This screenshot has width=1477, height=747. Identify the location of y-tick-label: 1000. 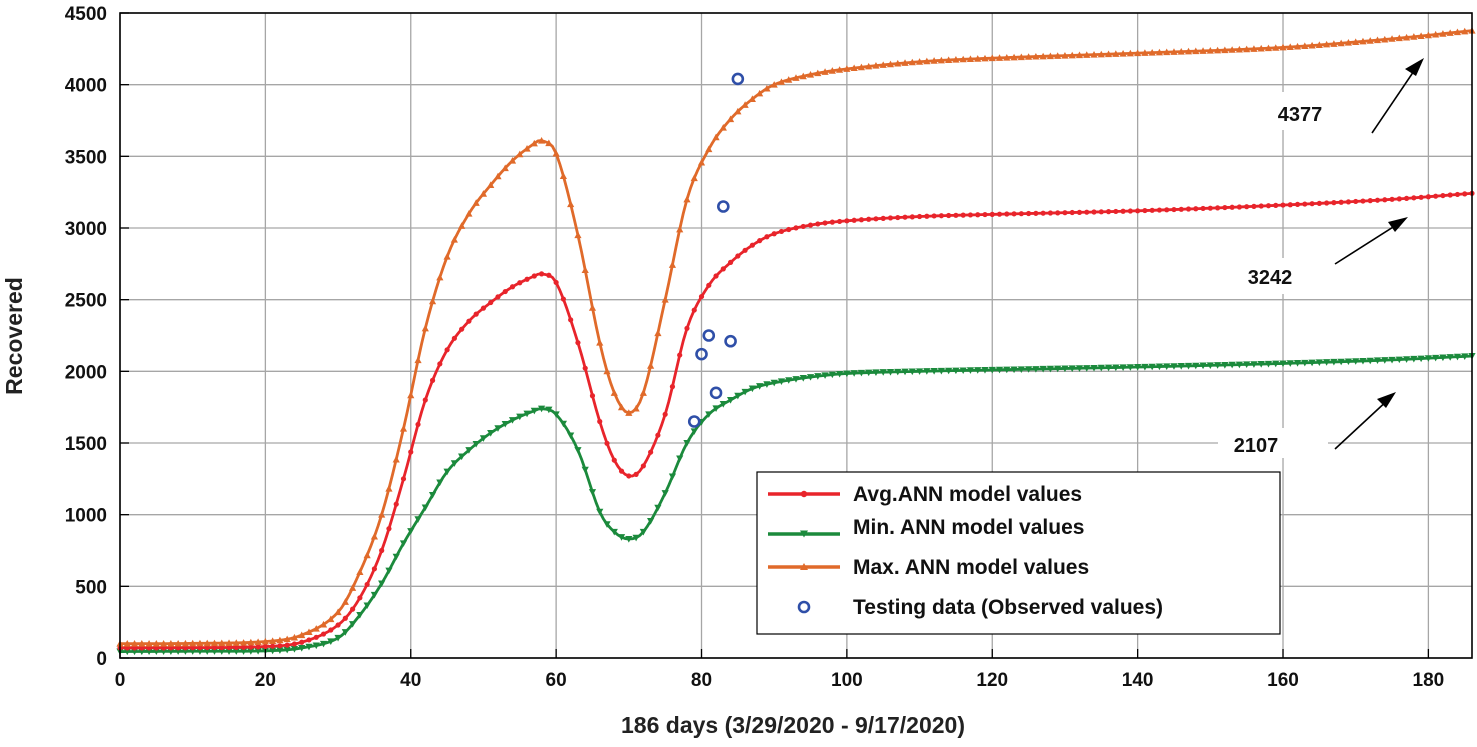
(86, 516).